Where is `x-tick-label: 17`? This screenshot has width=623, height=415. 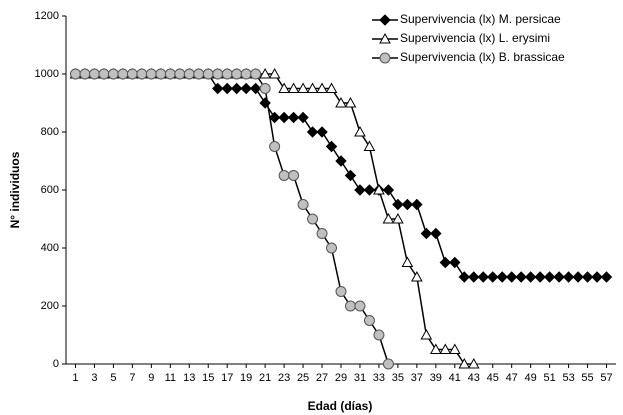 x-tick-label: 17 is located at coordinates (227, 378).